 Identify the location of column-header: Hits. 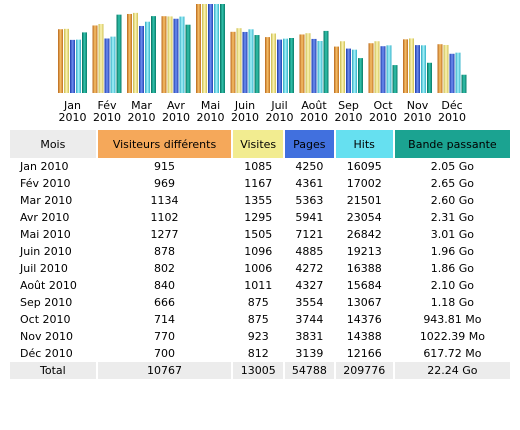
(364, 144).